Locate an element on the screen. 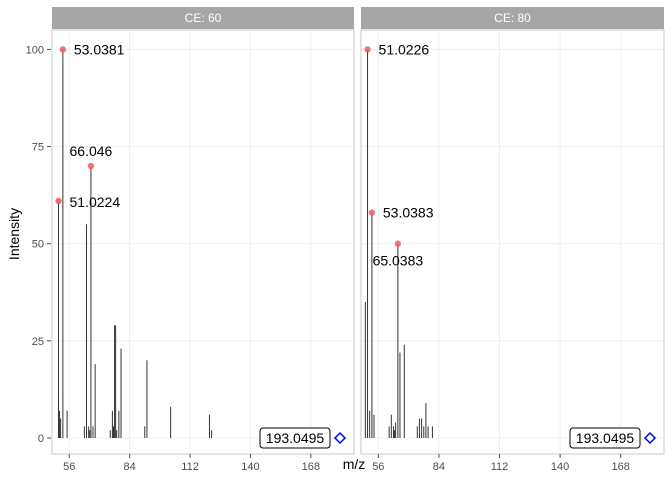 This screenshot has height=485, width=672. peak-label: 66.046 is located at coordinates (91, 151).